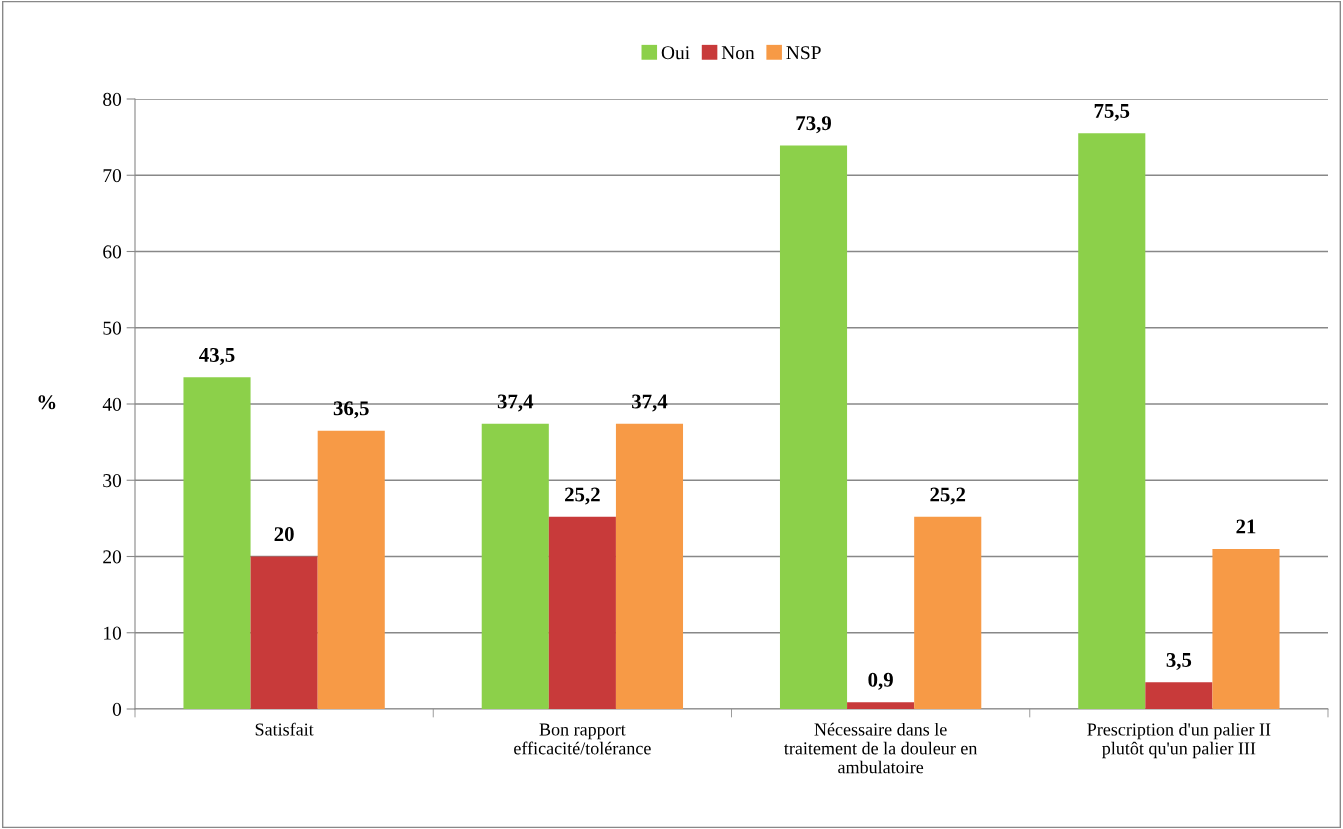 The image size is (1343, 829). Describe the element at coordinates (112, 557) in the screenshot. I see `y-tick-label: 20` at that location.